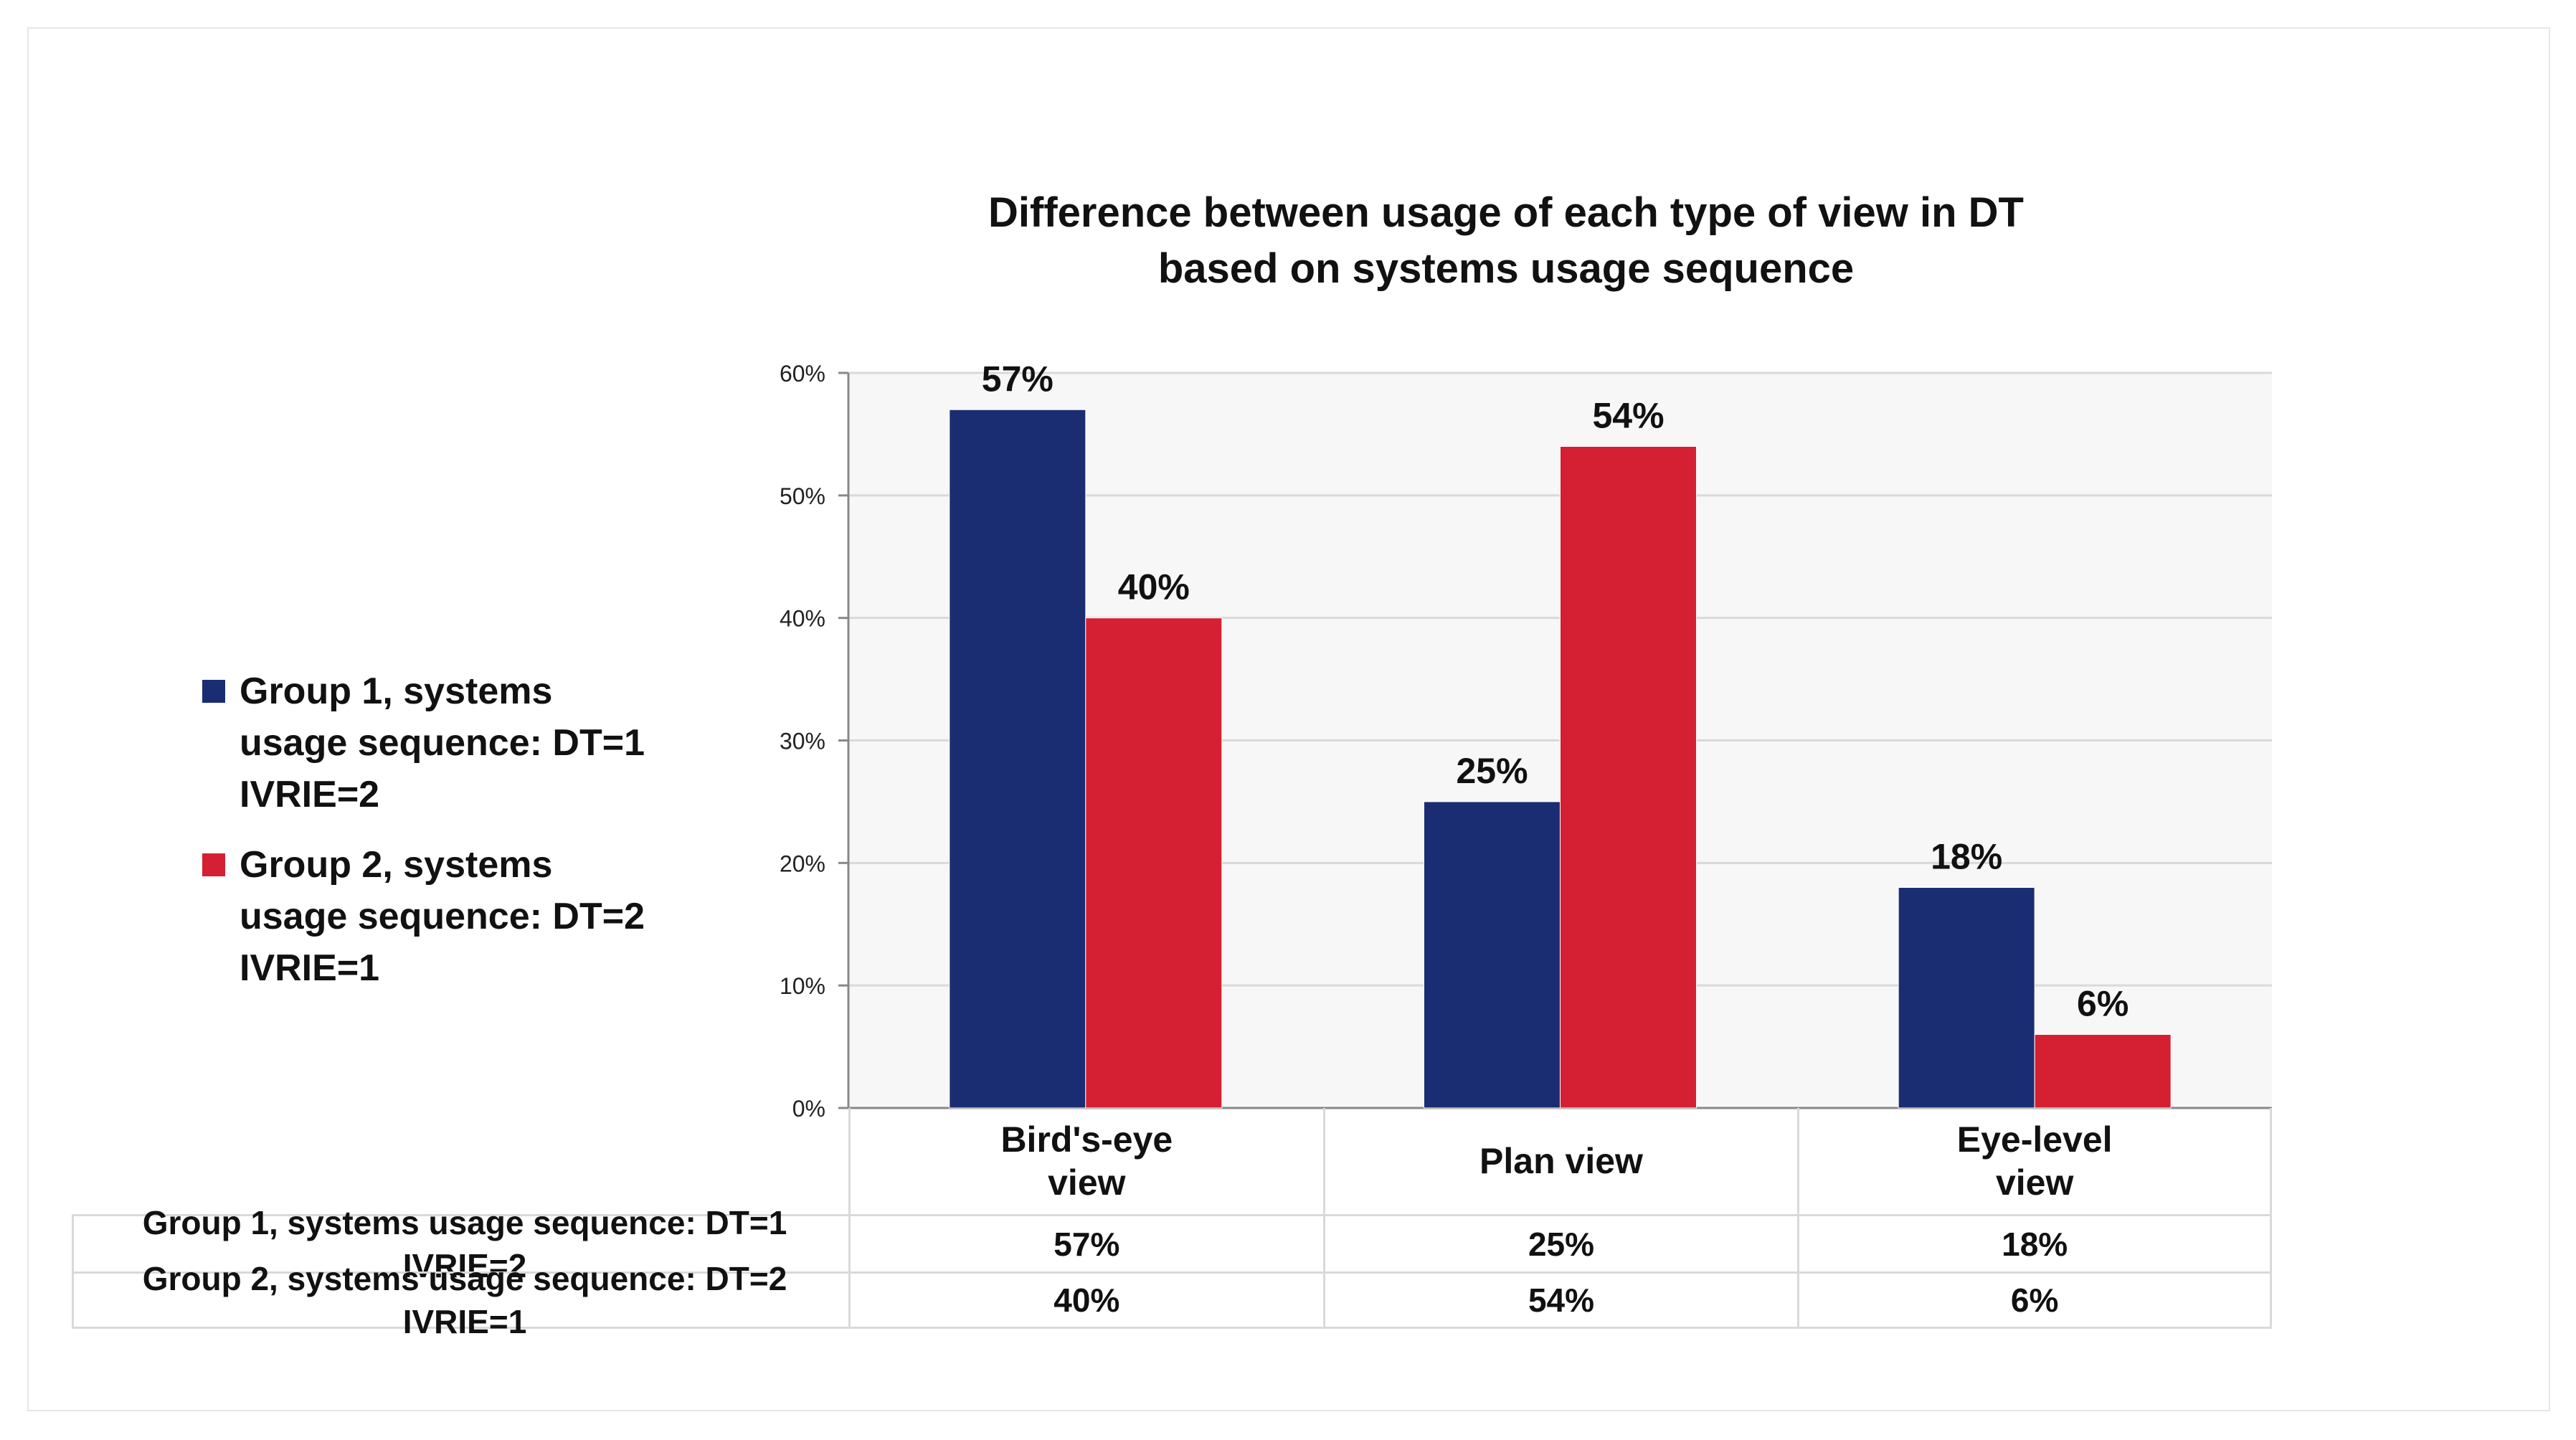  I want to click on y-tick-label: 20%, so click(802, 863).